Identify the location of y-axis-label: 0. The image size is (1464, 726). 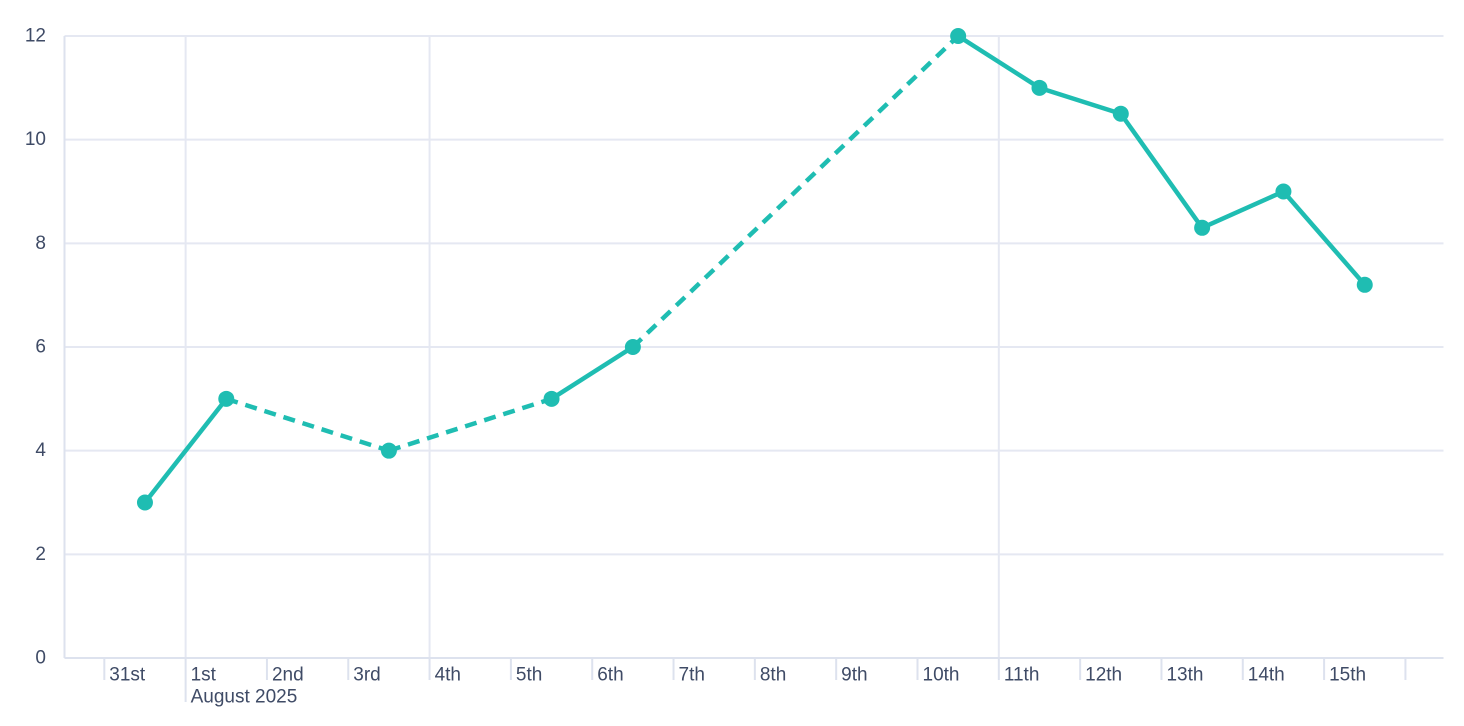
(40, 658).